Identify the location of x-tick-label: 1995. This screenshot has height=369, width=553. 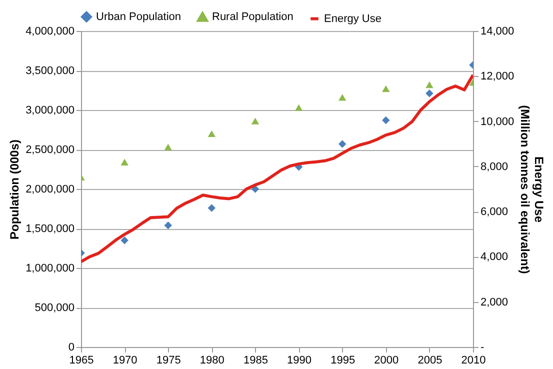
(343, 360).